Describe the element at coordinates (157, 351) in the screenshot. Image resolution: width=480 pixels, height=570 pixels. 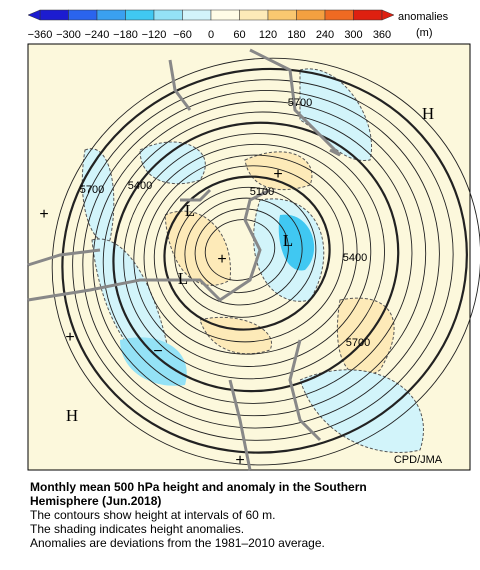
I see `minus-marker: −` at that location.